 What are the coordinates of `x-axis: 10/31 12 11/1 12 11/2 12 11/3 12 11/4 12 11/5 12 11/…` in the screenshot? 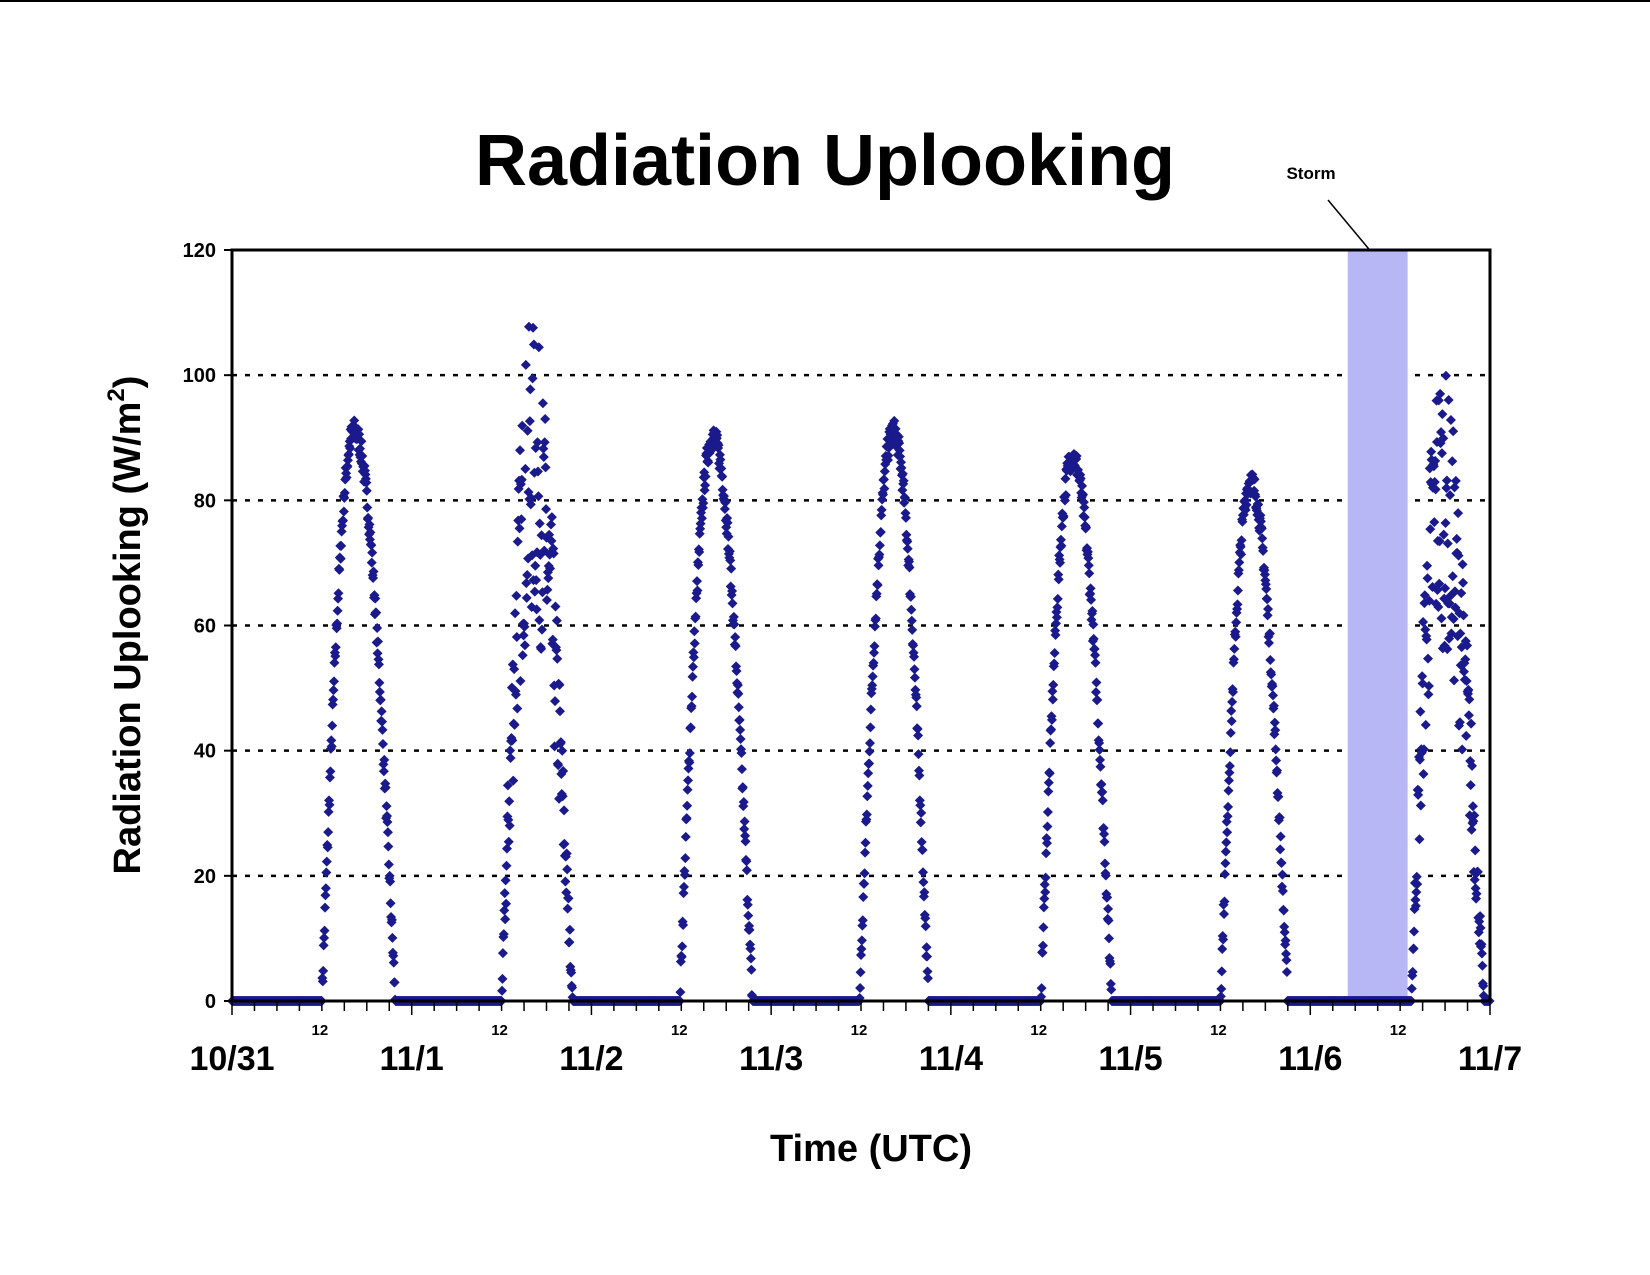 It's located at (855, 1039).